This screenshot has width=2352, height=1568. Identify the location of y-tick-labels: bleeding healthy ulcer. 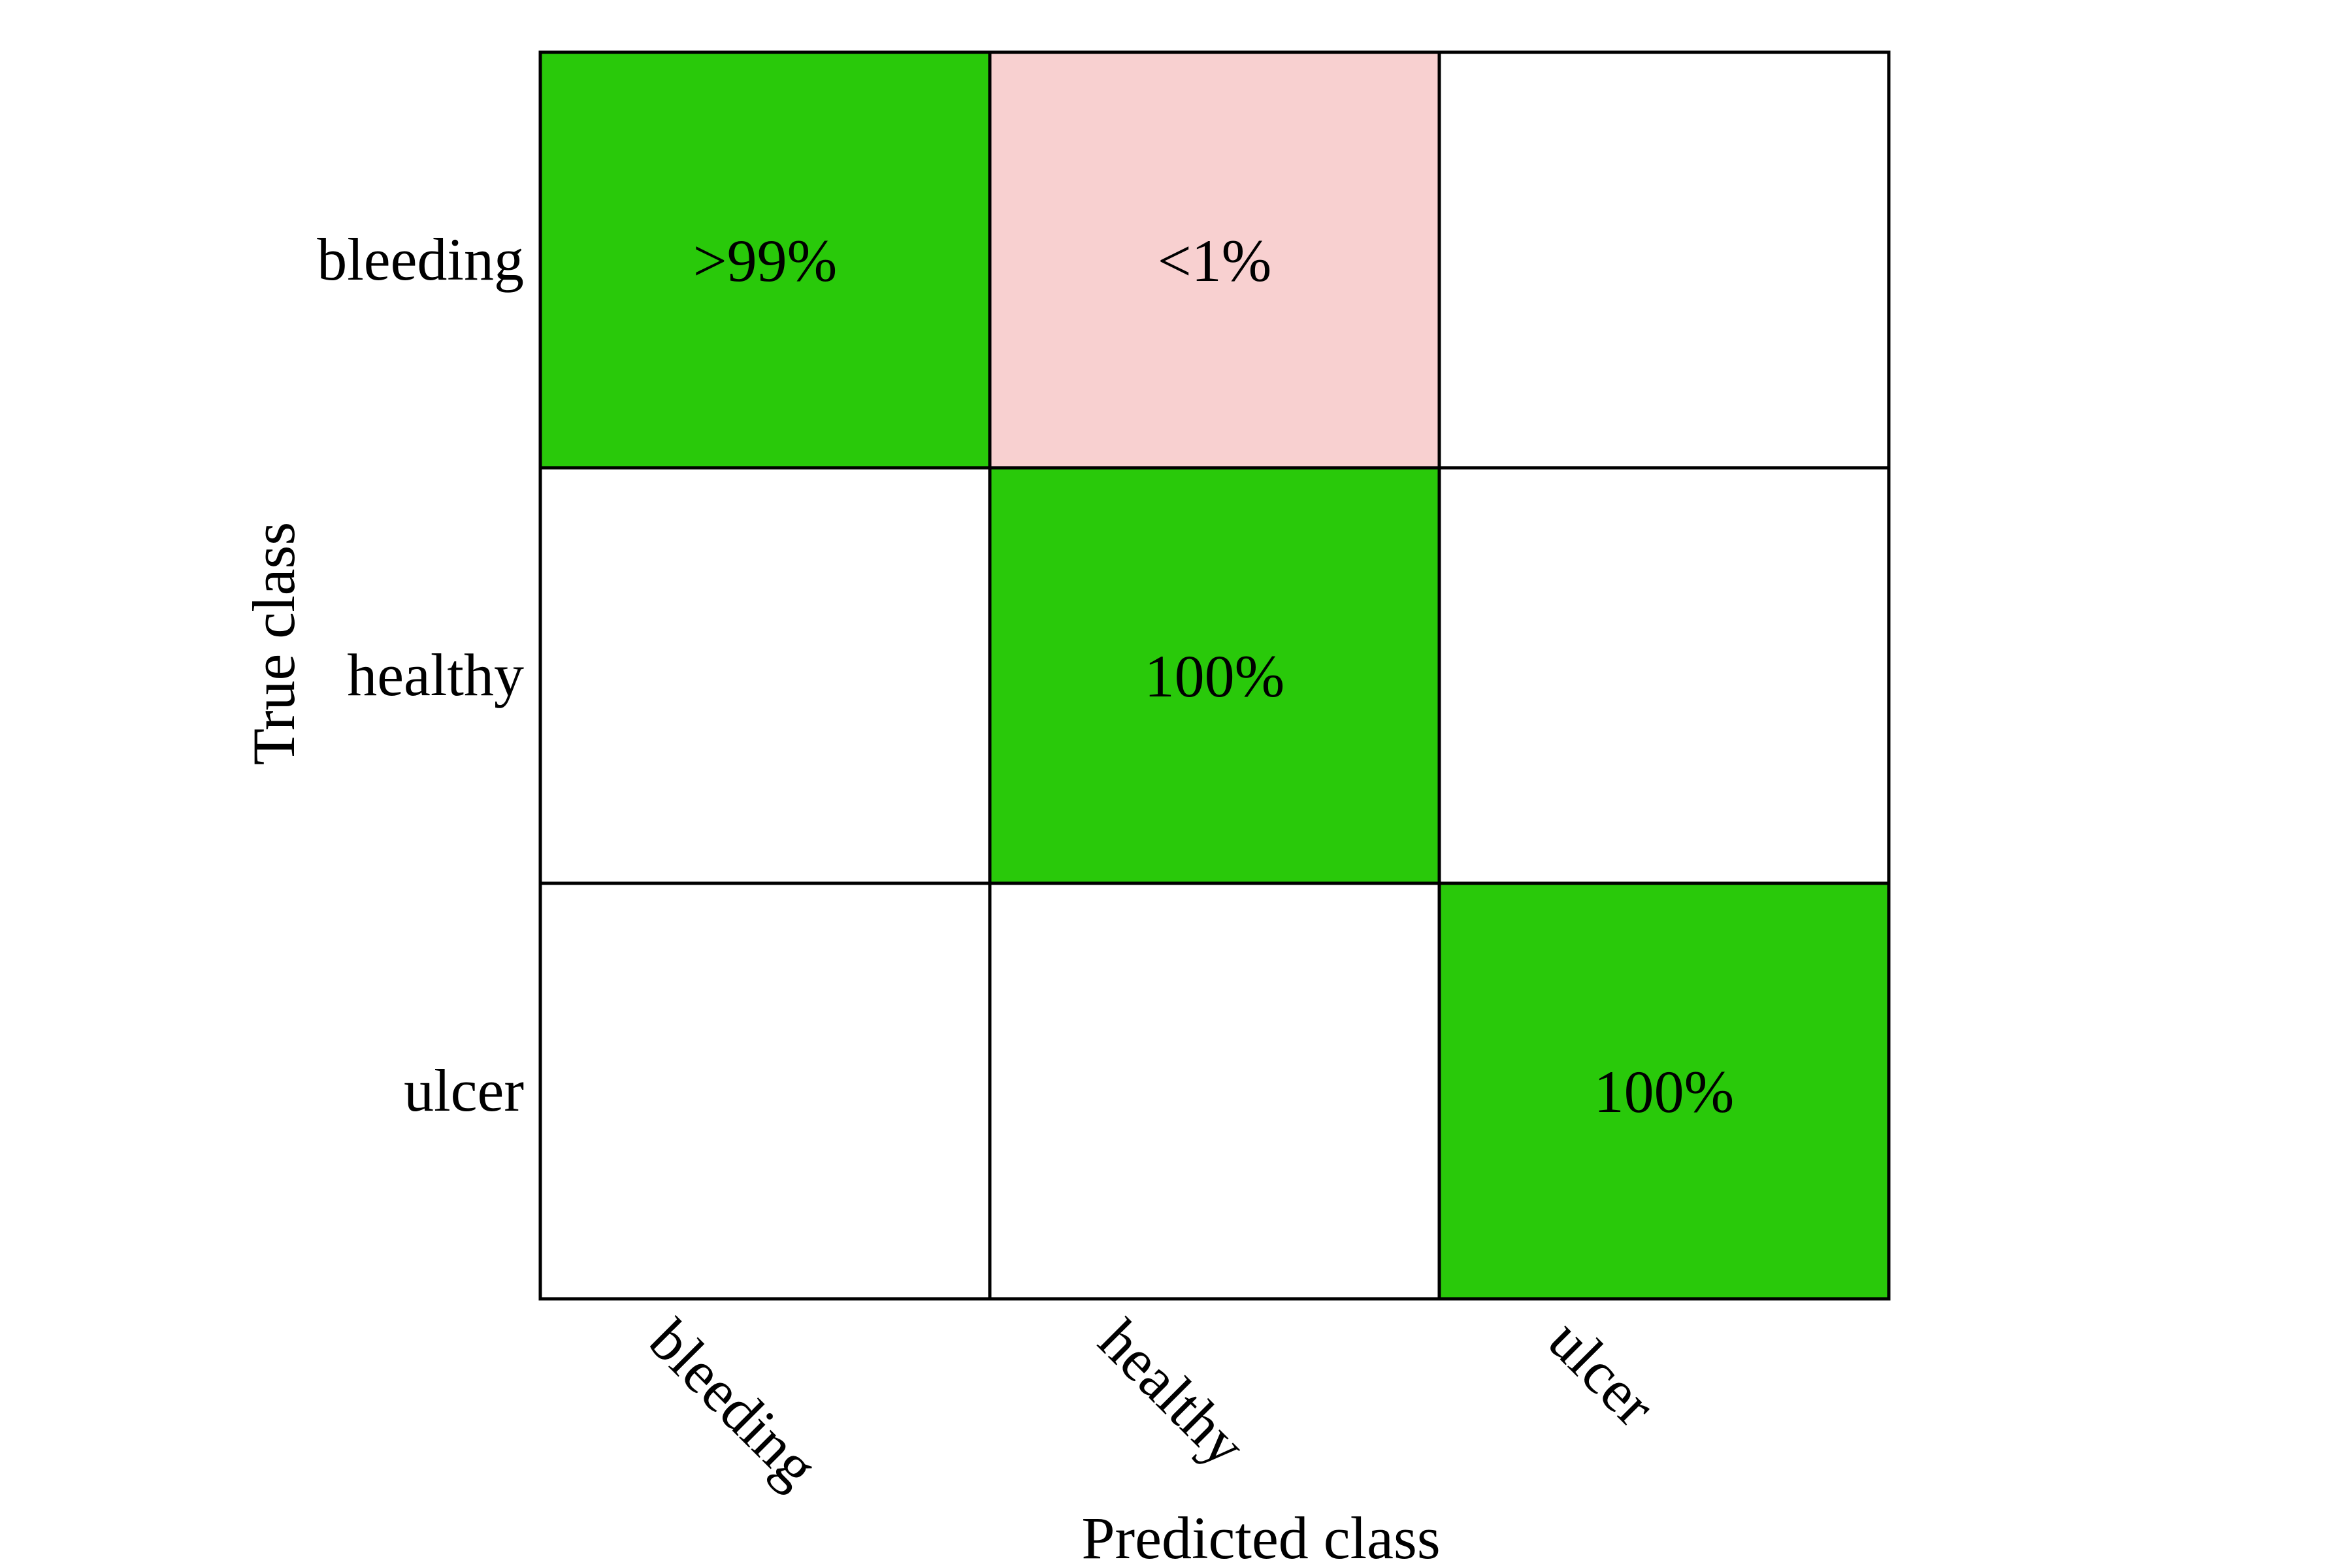
(420, 675).